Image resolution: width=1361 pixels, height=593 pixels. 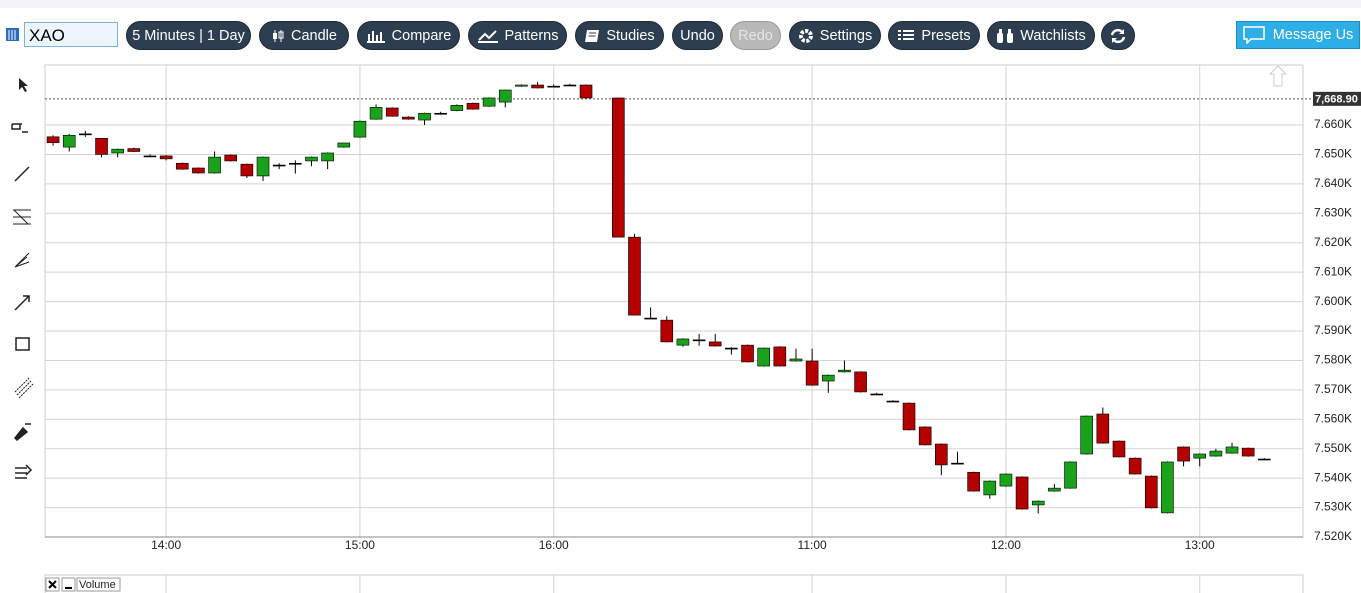 What do you see at coordinates (360, 545) in the screenshot?
I see `x-tick-label: 15:00` at bounding box center [360, 545].